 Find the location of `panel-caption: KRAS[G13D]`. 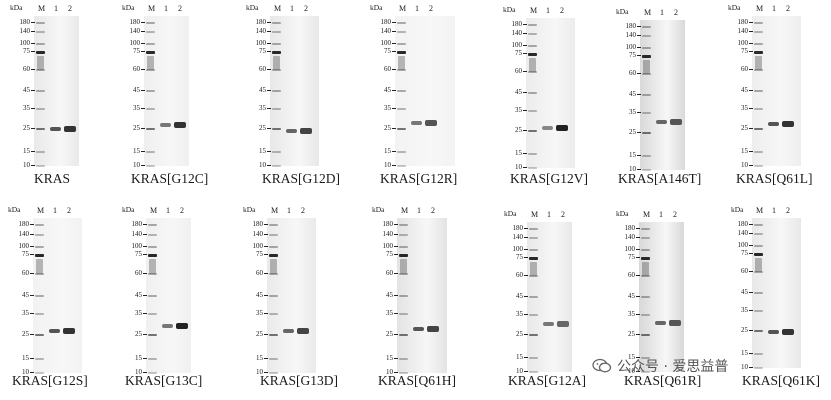

panel-caption: KRAS[G13D] is located at coordinates (299, 380).